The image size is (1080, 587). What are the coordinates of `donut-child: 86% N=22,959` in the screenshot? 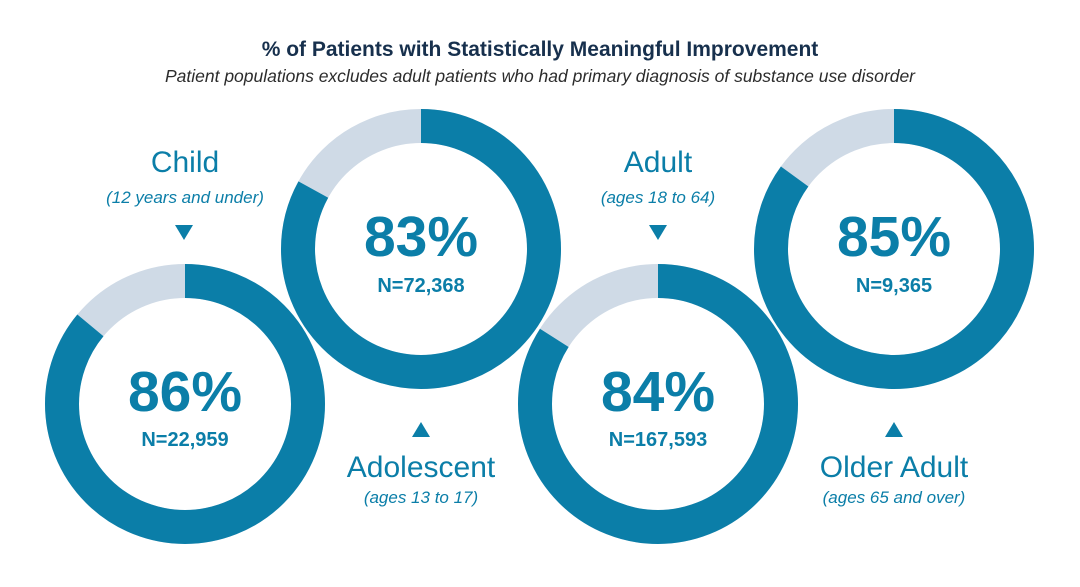 It's located at (185, 404).